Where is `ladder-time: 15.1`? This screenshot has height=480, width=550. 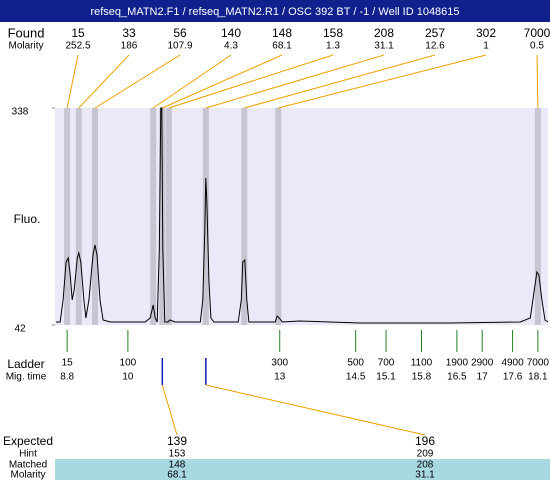
ladder-time: 15.1 is located at coordinates (386, 377).